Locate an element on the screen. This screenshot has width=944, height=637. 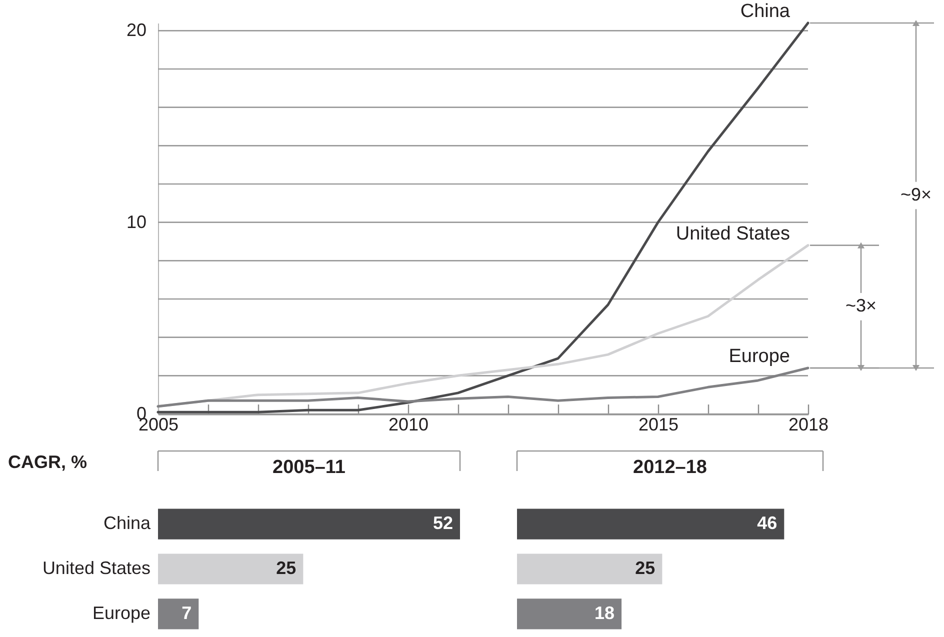
text: CAGR, % is located at coordinates (48, 462).